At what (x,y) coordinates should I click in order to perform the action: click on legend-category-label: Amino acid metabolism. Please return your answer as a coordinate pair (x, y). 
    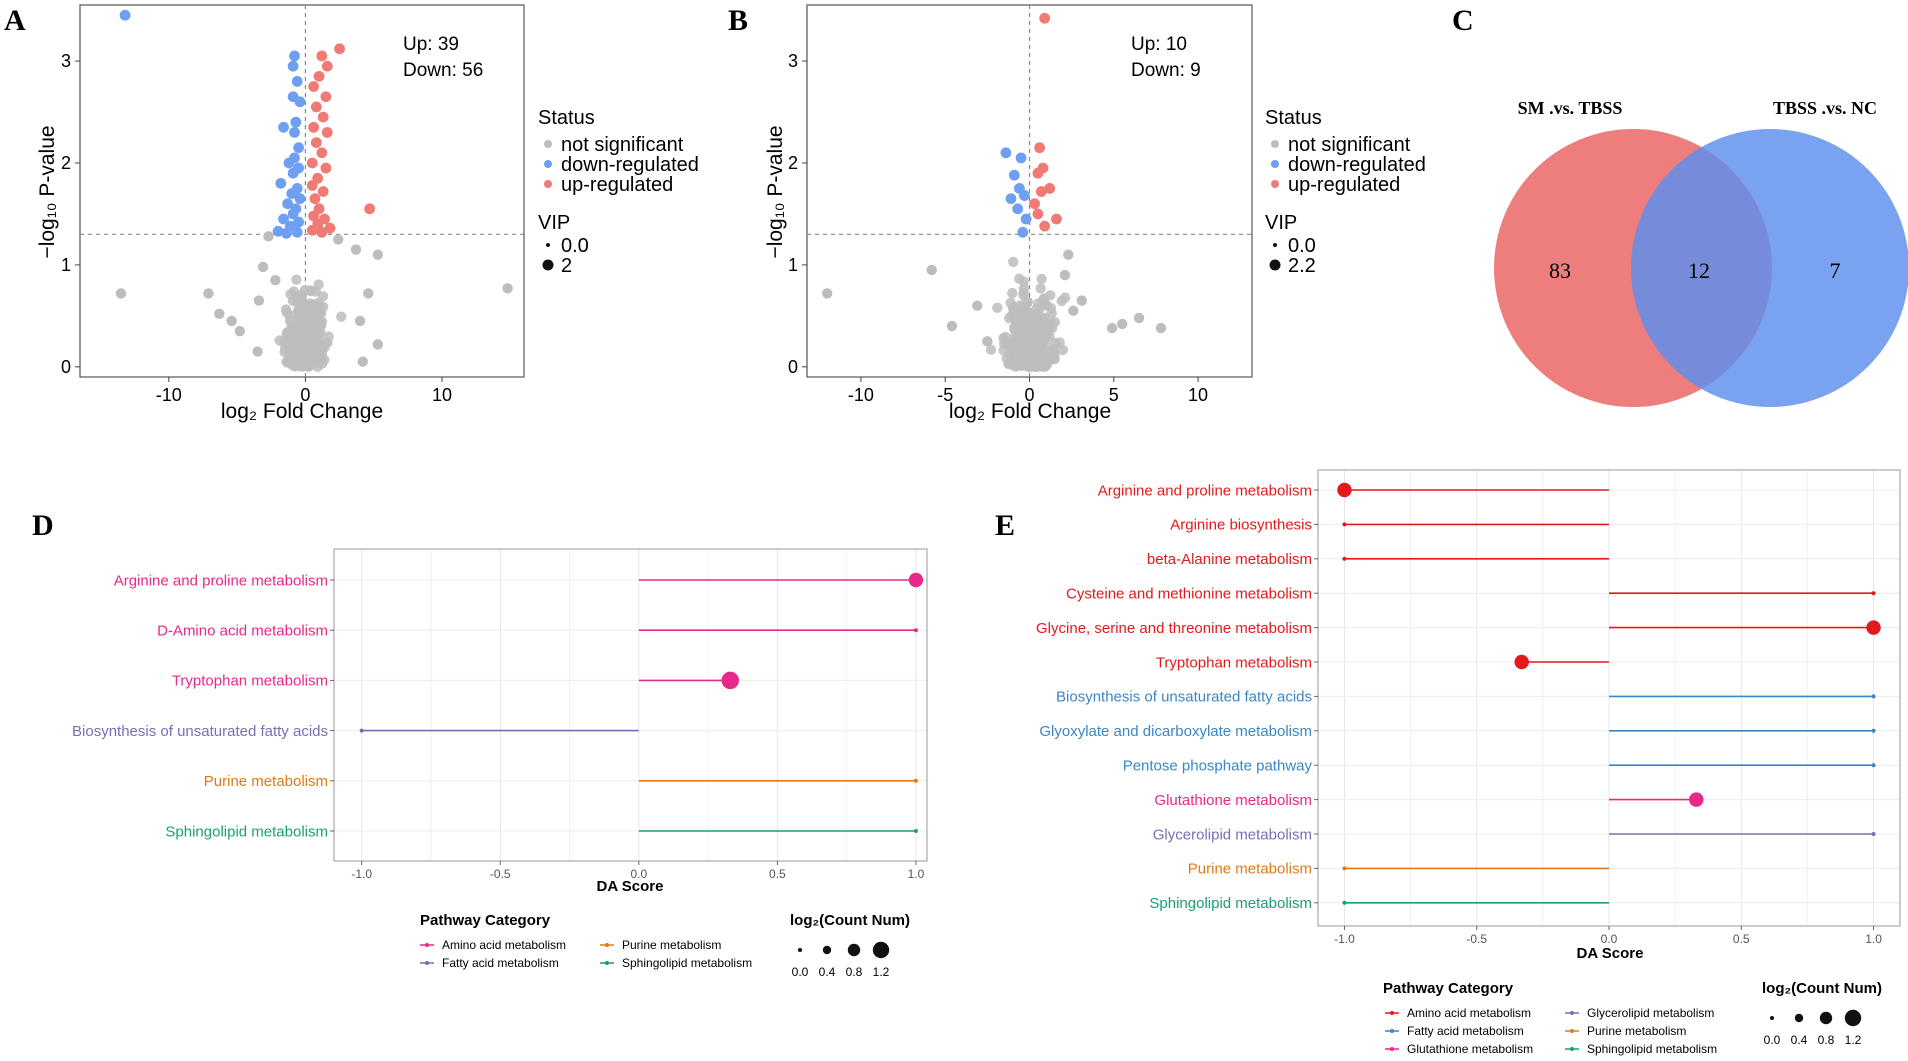
    Looking at the image, I should click on (504, 945).